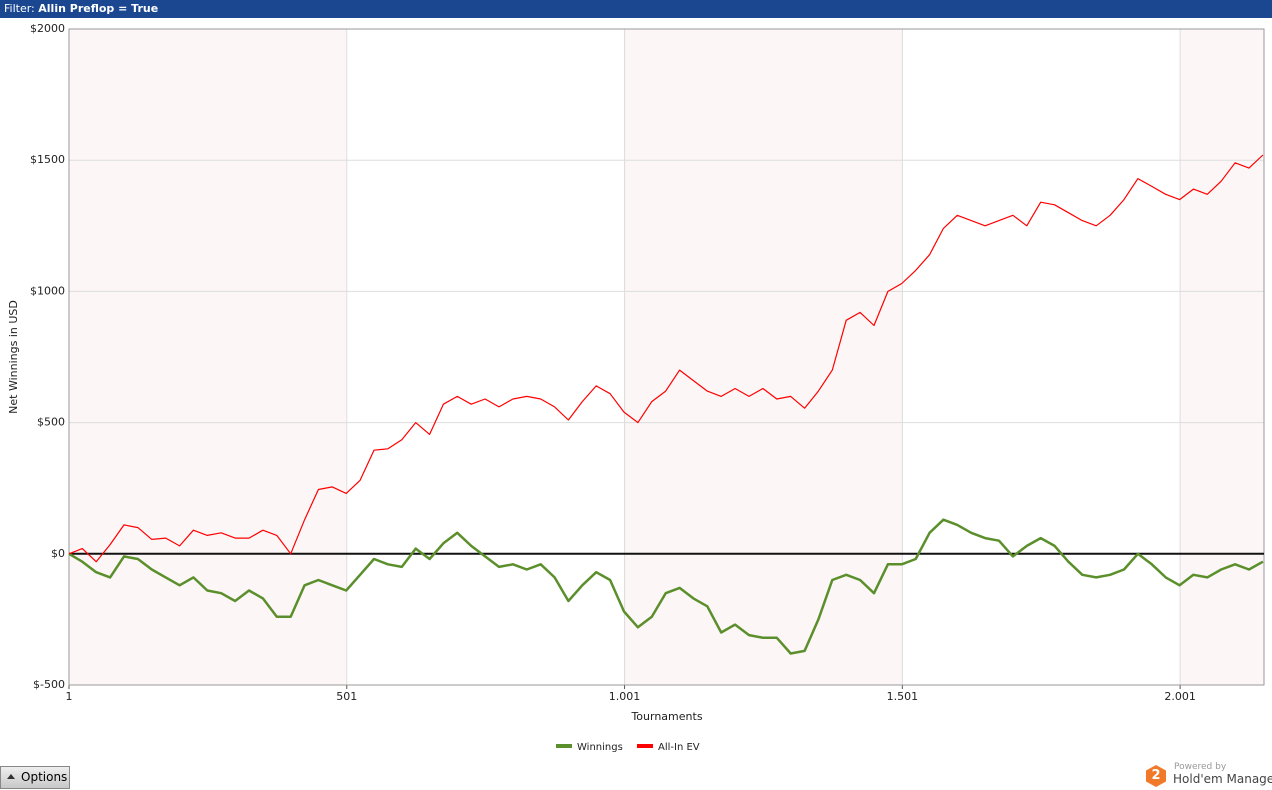 The image size is (1272, 790). Describe the element at coordinates (69, 696) in the screenshot. I see `x-tick-label: 1` at that location.